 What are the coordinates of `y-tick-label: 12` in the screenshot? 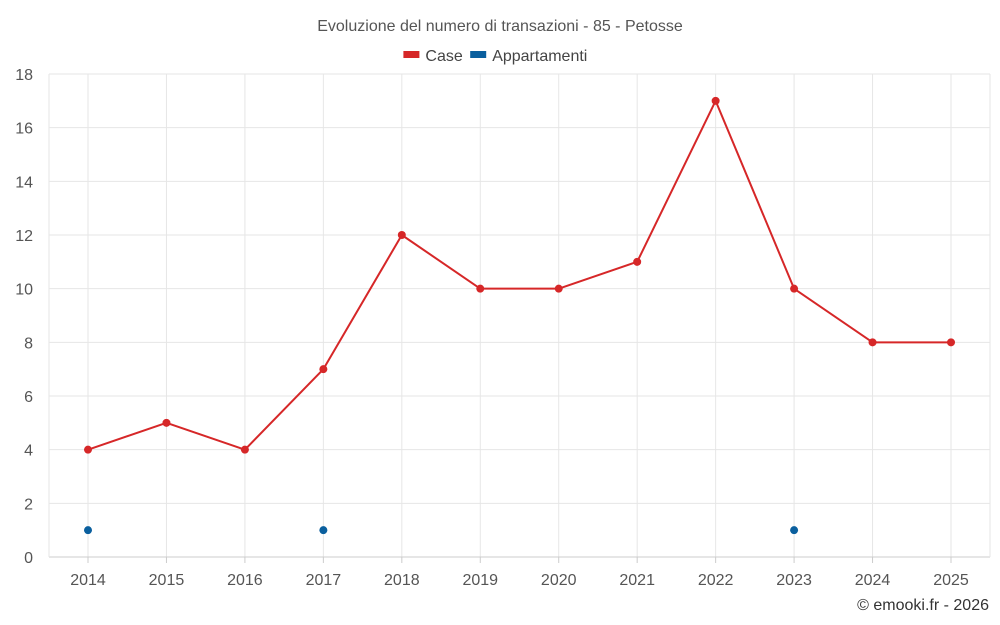 It's located at (24, 236).